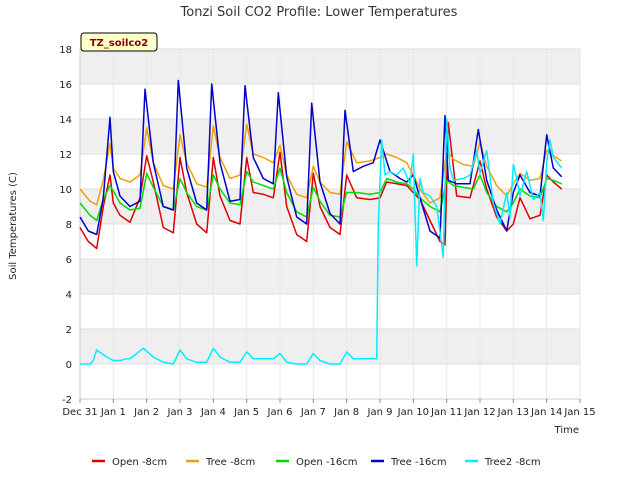 The image size is (640, 480). I want to click on y-tick-label: 14, so click(65, 120).